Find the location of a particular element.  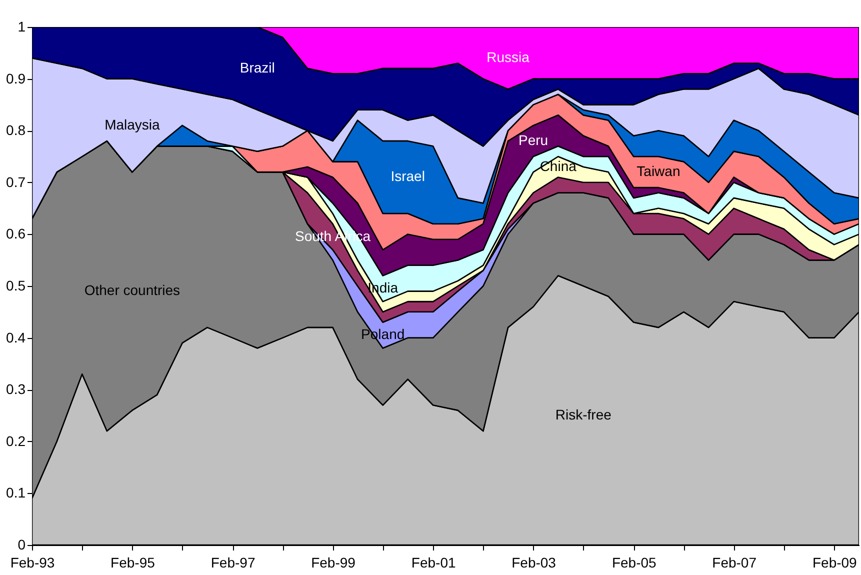

series-label: Taiwan is located at coordinates (658, 171).